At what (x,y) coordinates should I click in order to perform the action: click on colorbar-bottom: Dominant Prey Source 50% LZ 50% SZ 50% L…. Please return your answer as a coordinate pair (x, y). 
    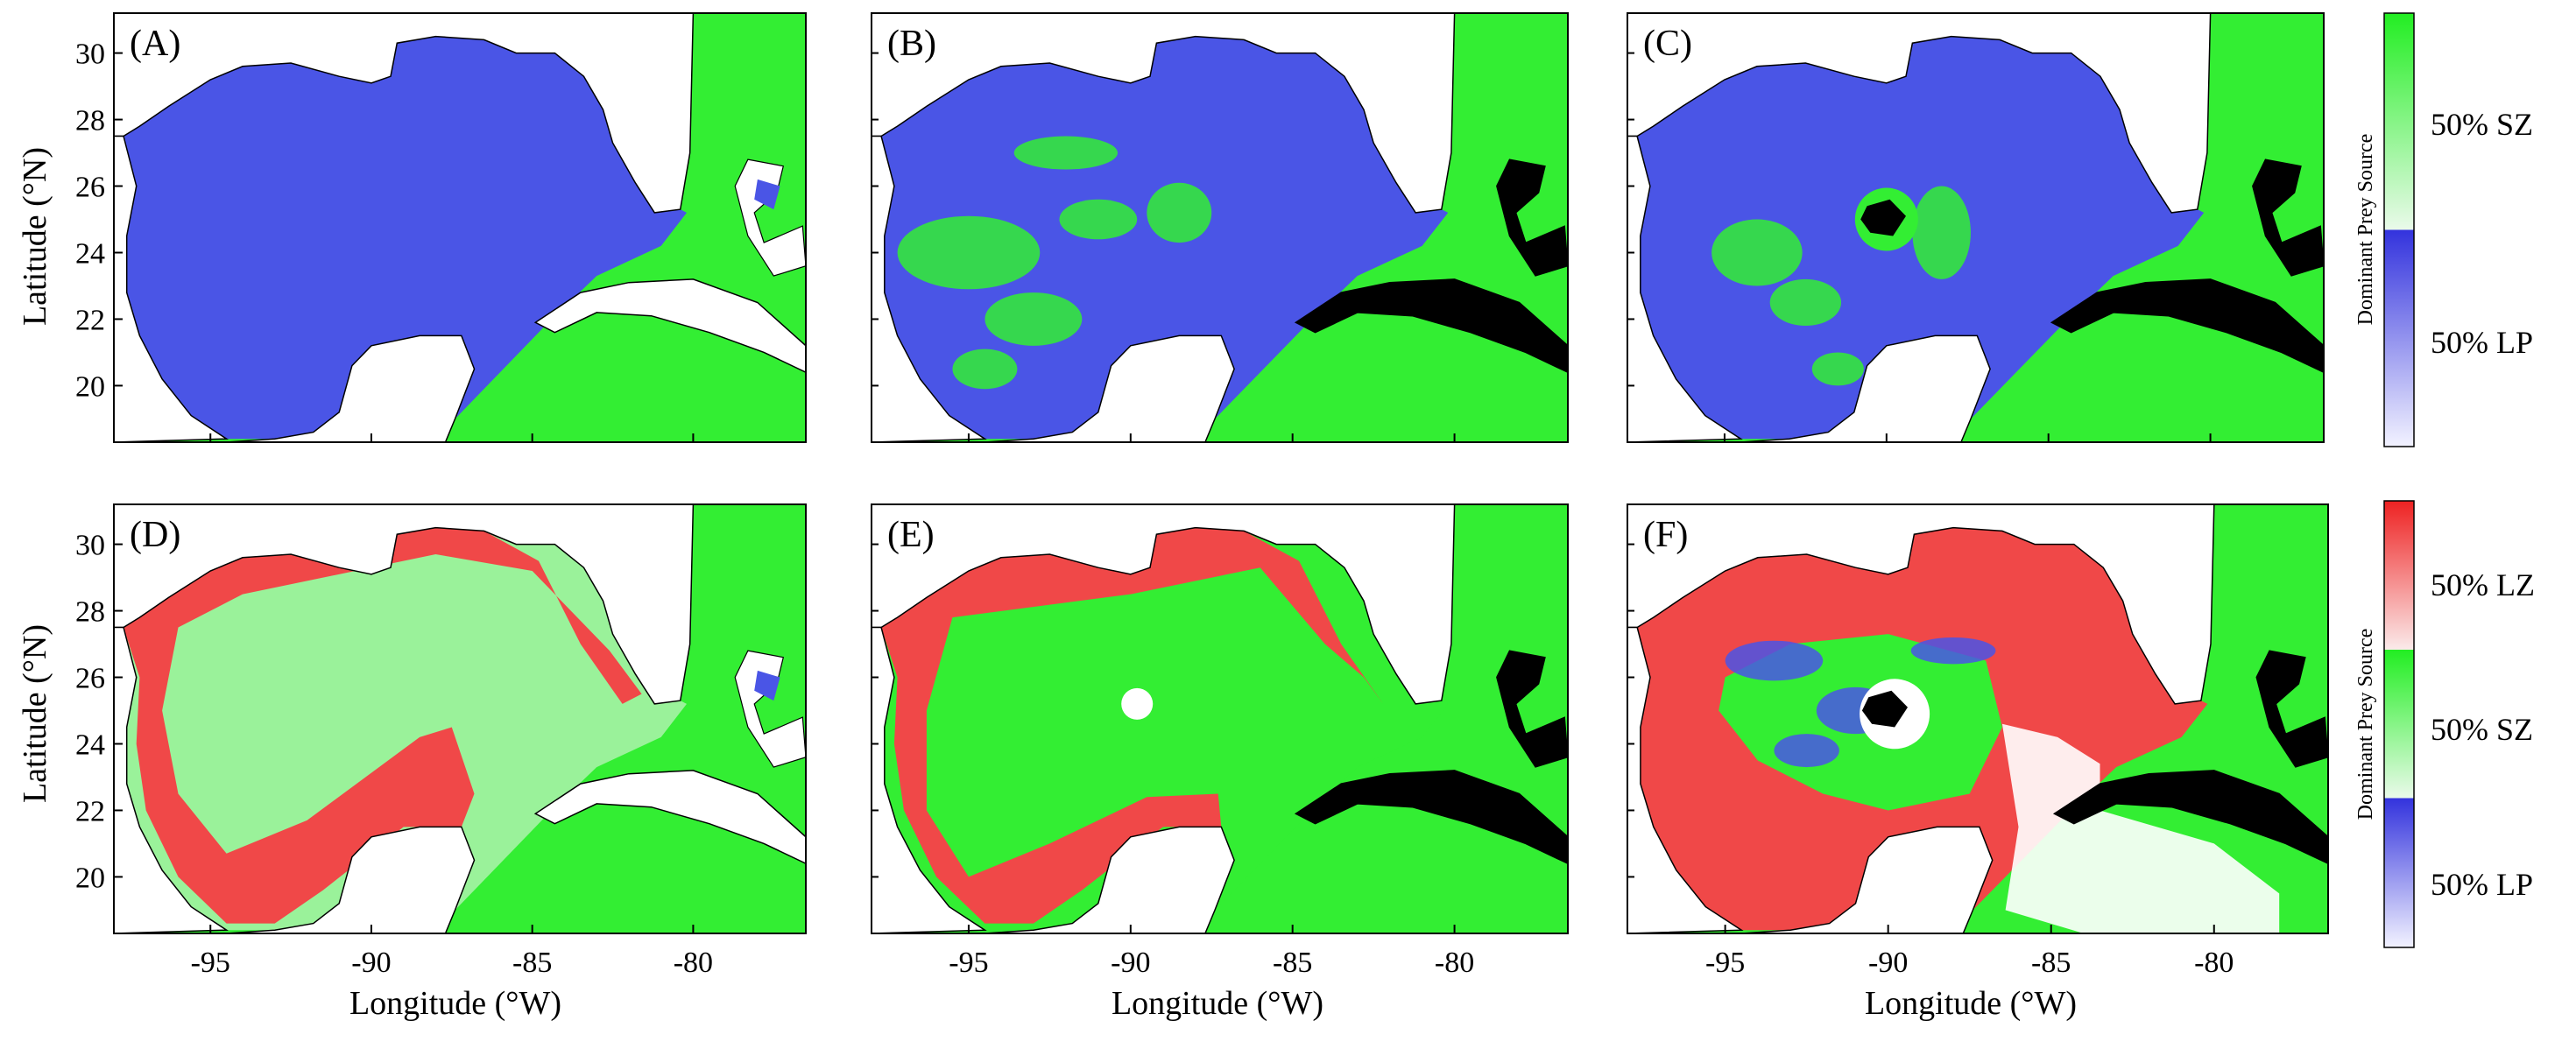
    Looking at the image, I should click on (2444, 724).